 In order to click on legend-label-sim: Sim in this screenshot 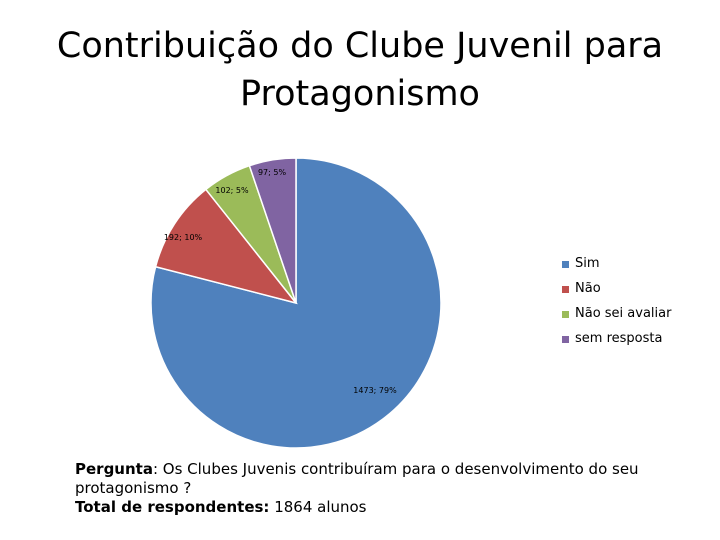, I will do `click(587, 263)`.